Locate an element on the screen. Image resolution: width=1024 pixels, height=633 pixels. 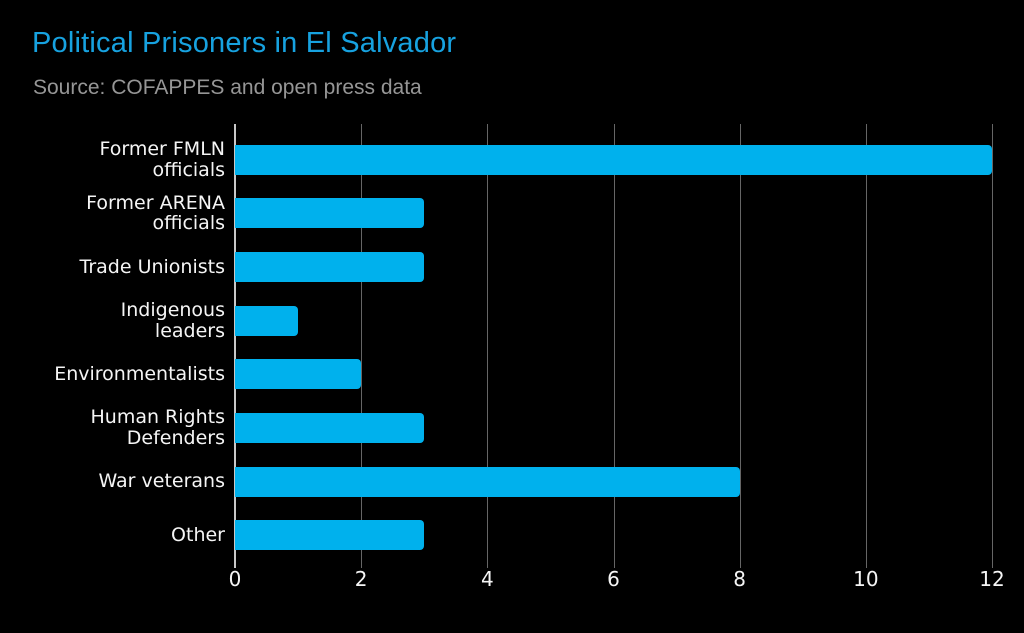
x-tick-label-4: 4 is located at coordinates (487, 579).